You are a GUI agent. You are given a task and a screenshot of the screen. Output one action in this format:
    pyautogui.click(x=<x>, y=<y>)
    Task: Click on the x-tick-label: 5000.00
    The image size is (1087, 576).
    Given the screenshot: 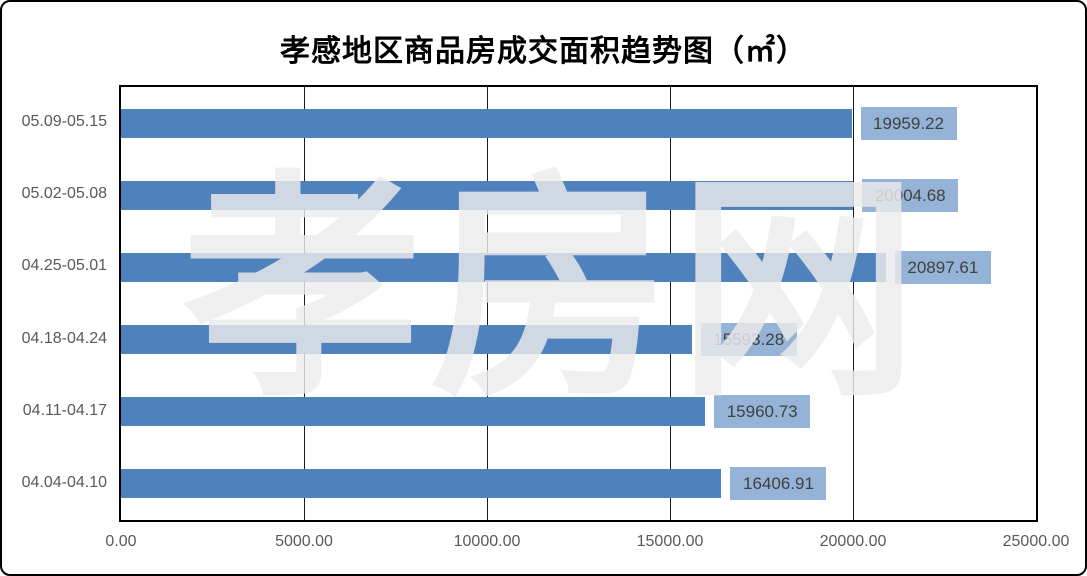 What is the action you would take?
    pyautogui.click(x=304, y=541)
    